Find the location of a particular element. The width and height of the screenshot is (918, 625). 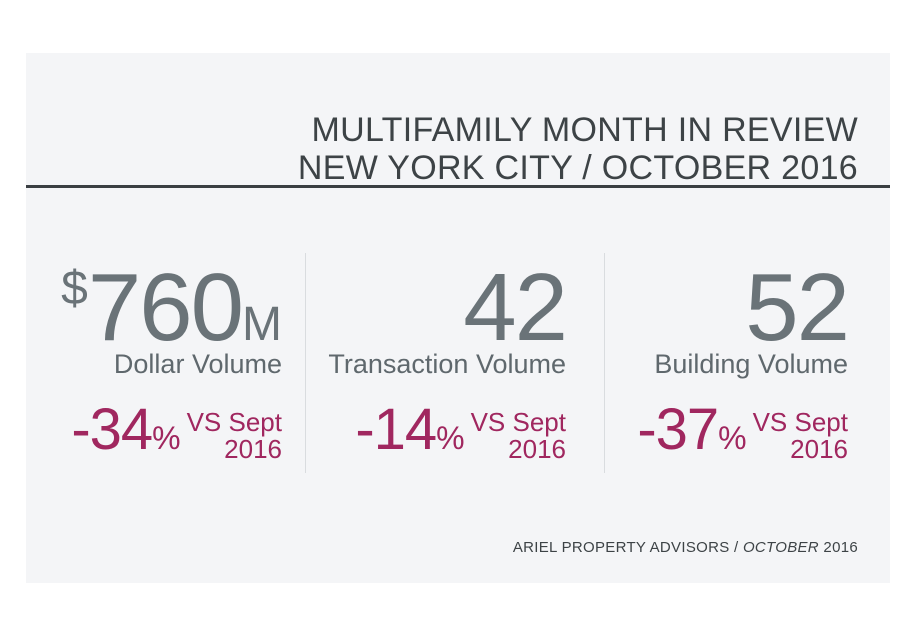

stat-number: 42 is located at coordinates (515, 307).